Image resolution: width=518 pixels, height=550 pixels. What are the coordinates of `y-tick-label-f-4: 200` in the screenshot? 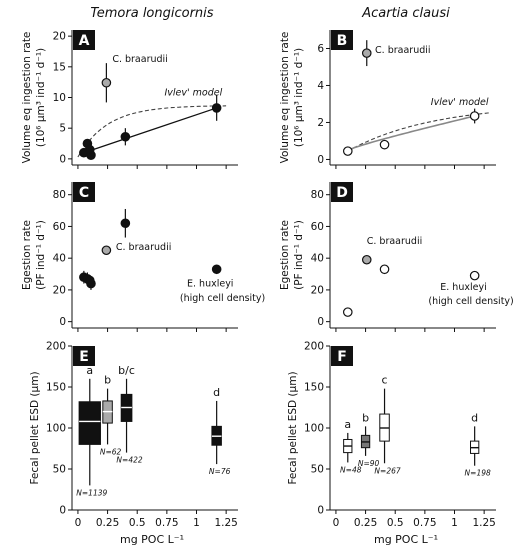 It's located at (314, 347).